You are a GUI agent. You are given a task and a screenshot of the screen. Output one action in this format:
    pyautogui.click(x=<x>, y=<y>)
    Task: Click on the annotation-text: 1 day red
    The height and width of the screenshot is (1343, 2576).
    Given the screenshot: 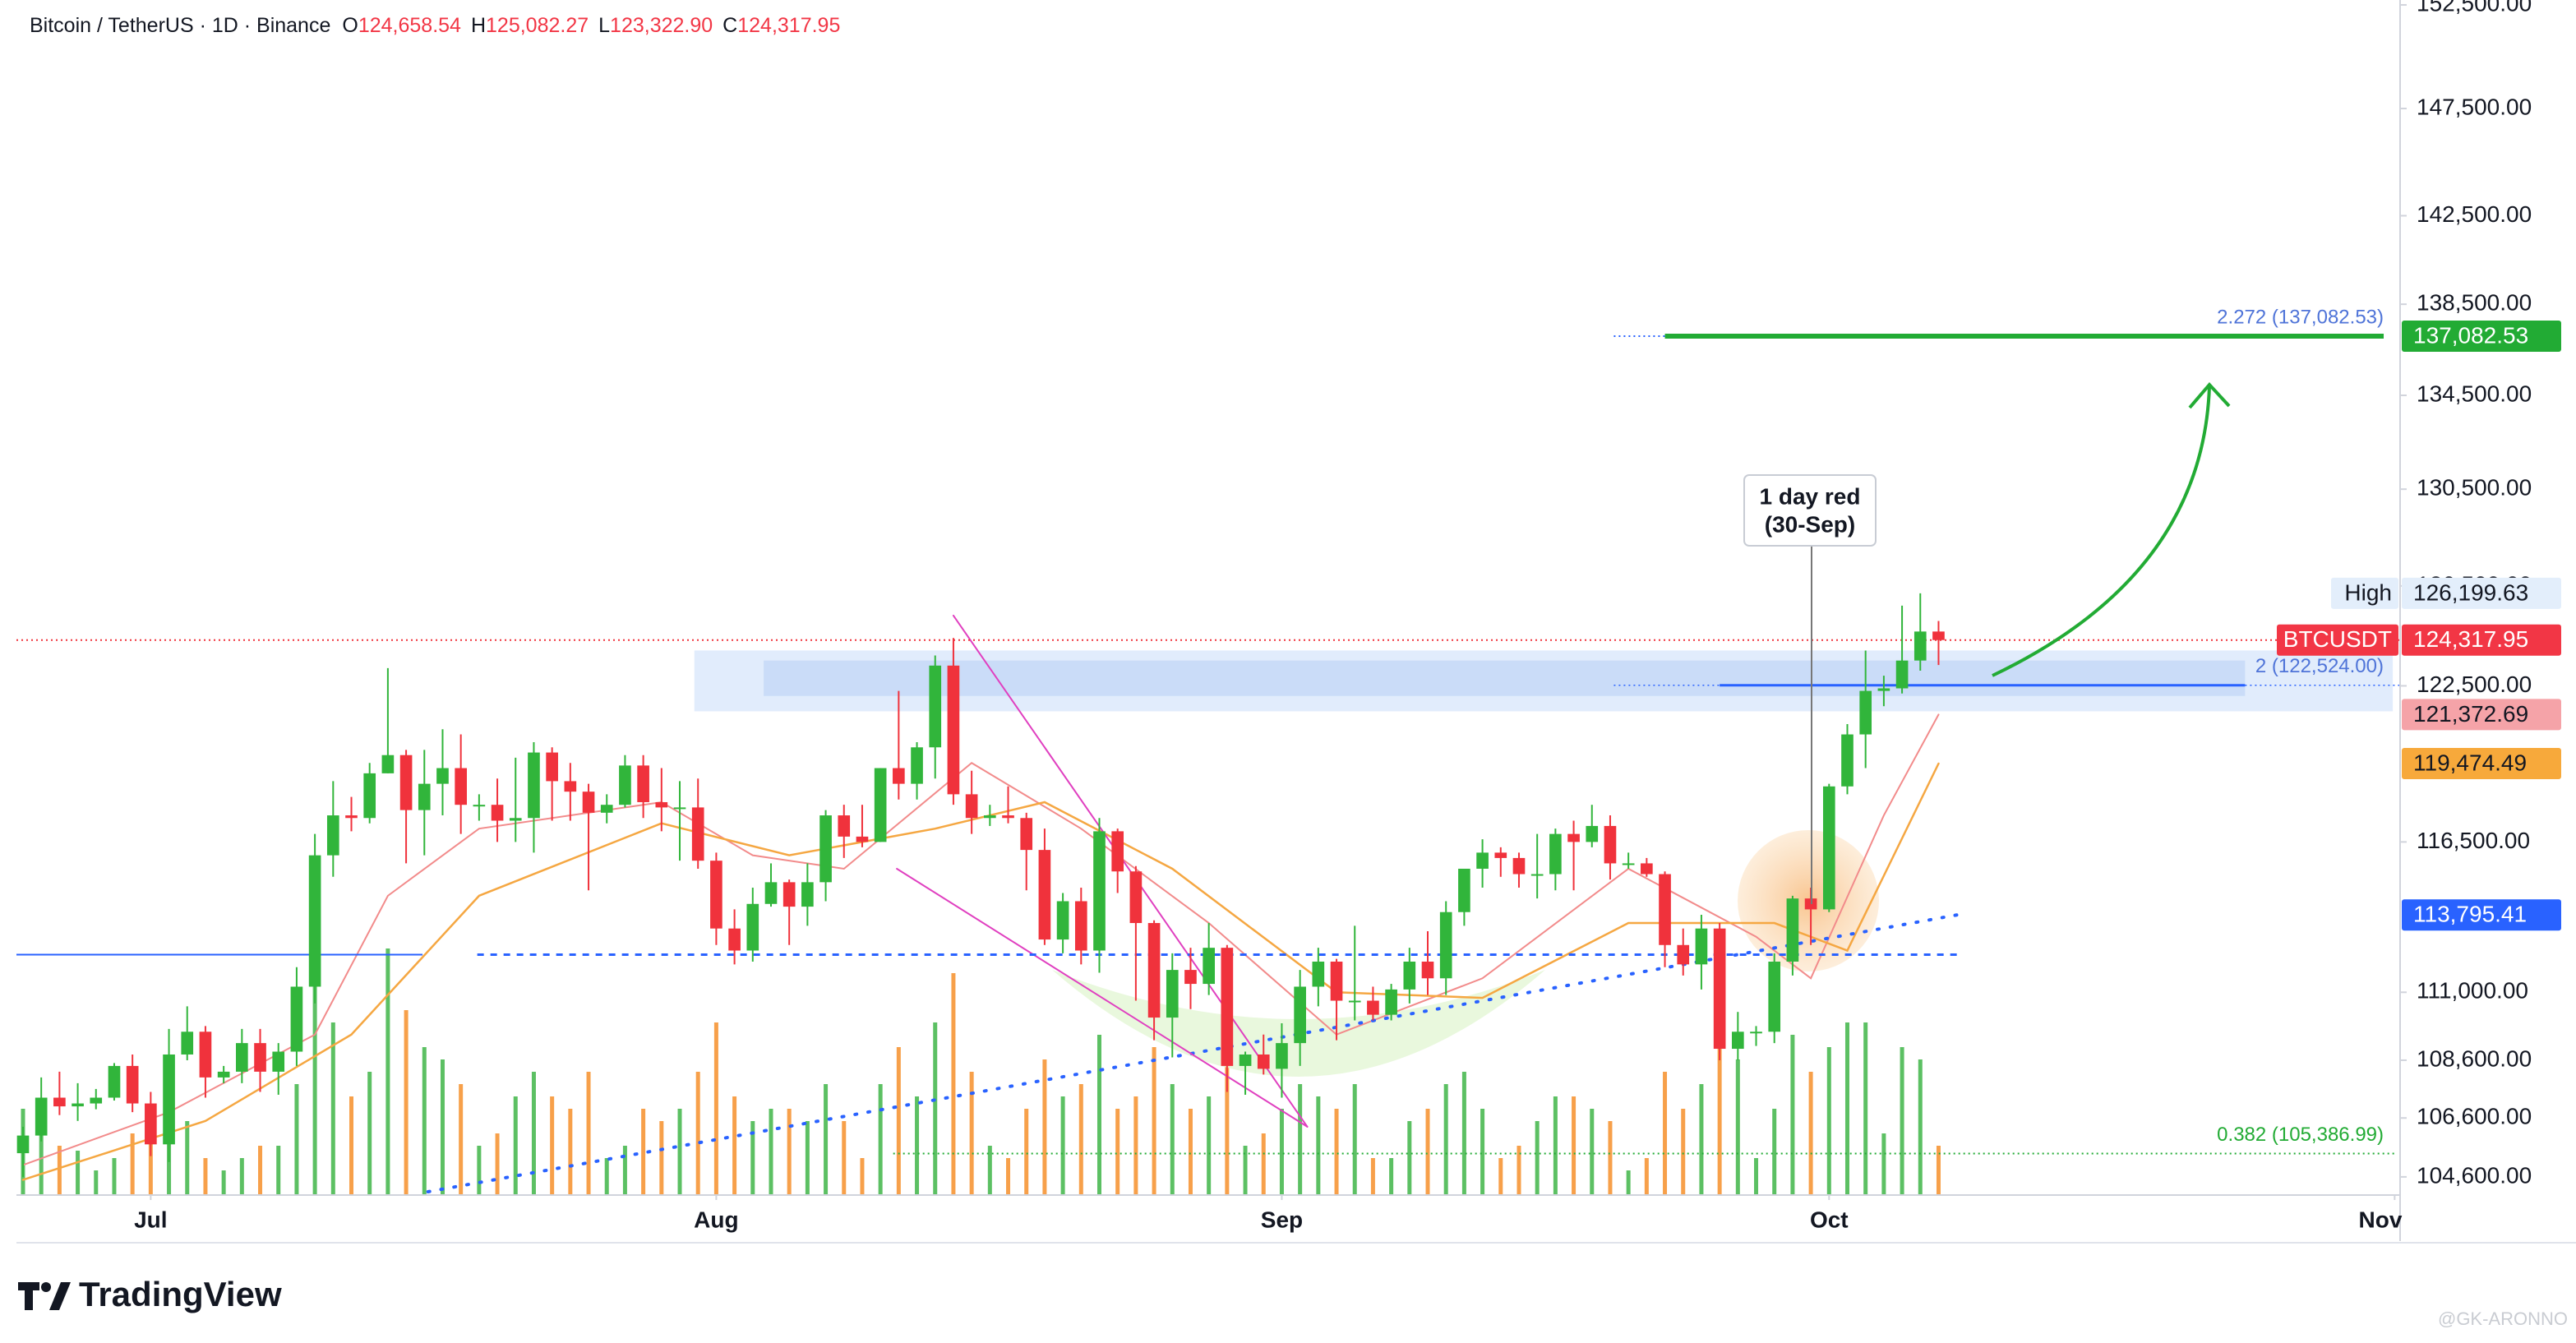 What is the action you would take?
    pyautogui.click(x=1811, y=496)
    